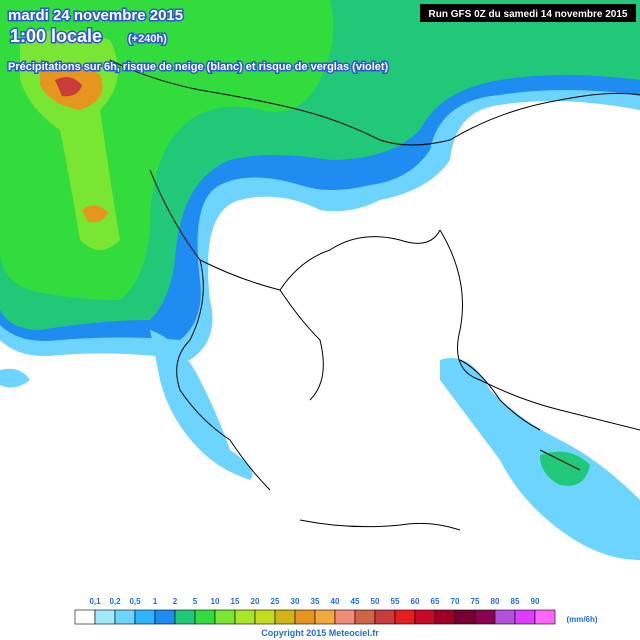  What do you see at coordinates (115, 601) in the screenshot?
I see `legend-label: 0,2` at bounding box center [115, 601].